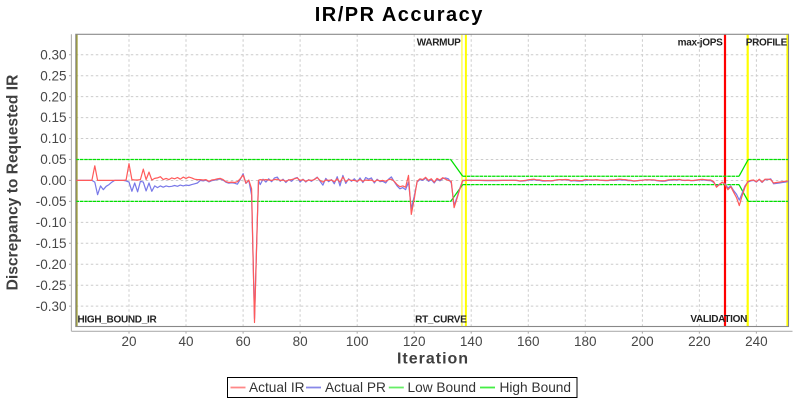 The height and width of the screenshot is (405, 800). Describe the element at coordinates (439, 43) in the screenshot. I see `svg-text: WARMUP` at that location.